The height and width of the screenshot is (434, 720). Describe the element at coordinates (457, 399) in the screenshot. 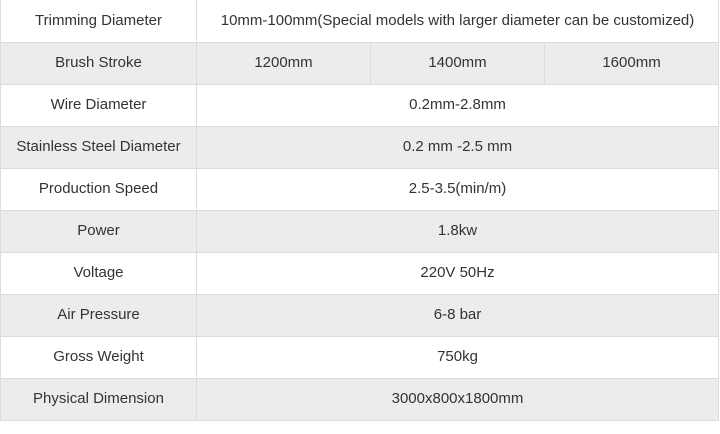

I see `spec-value-physical-dimension: 3000x800x1800mm` at that location.